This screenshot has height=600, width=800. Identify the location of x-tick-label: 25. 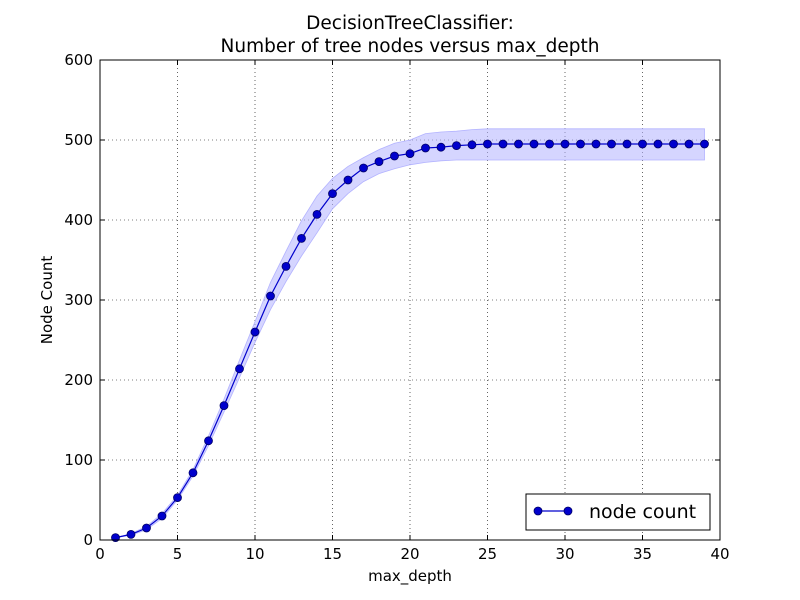
(487, 554).